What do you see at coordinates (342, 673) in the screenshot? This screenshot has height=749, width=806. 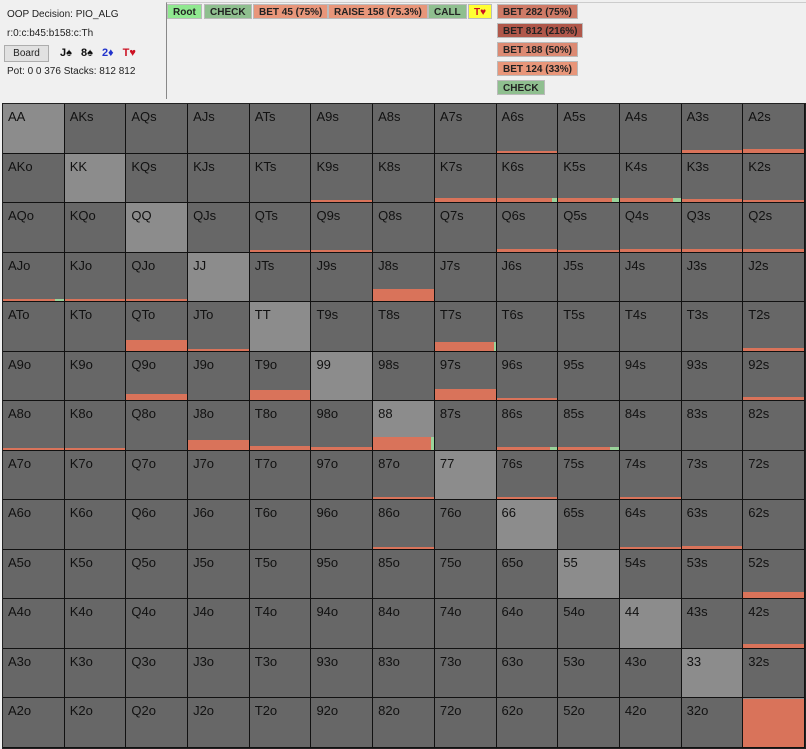 I see `hand-cell-93o: 93o` at bounding box center [342, 673].